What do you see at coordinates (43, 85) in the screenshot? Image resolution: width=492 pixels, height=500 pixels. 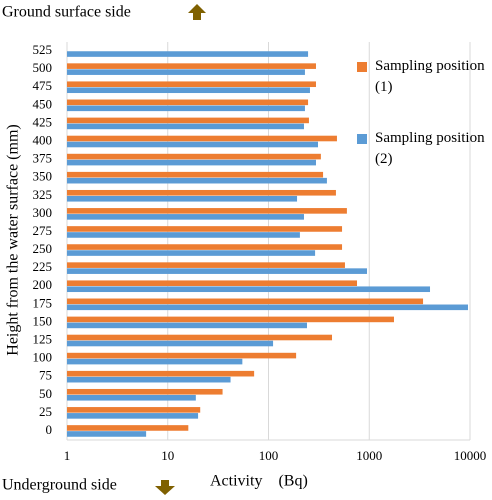 I see `y-tick-label: 475` at bounding box center [43, 85].